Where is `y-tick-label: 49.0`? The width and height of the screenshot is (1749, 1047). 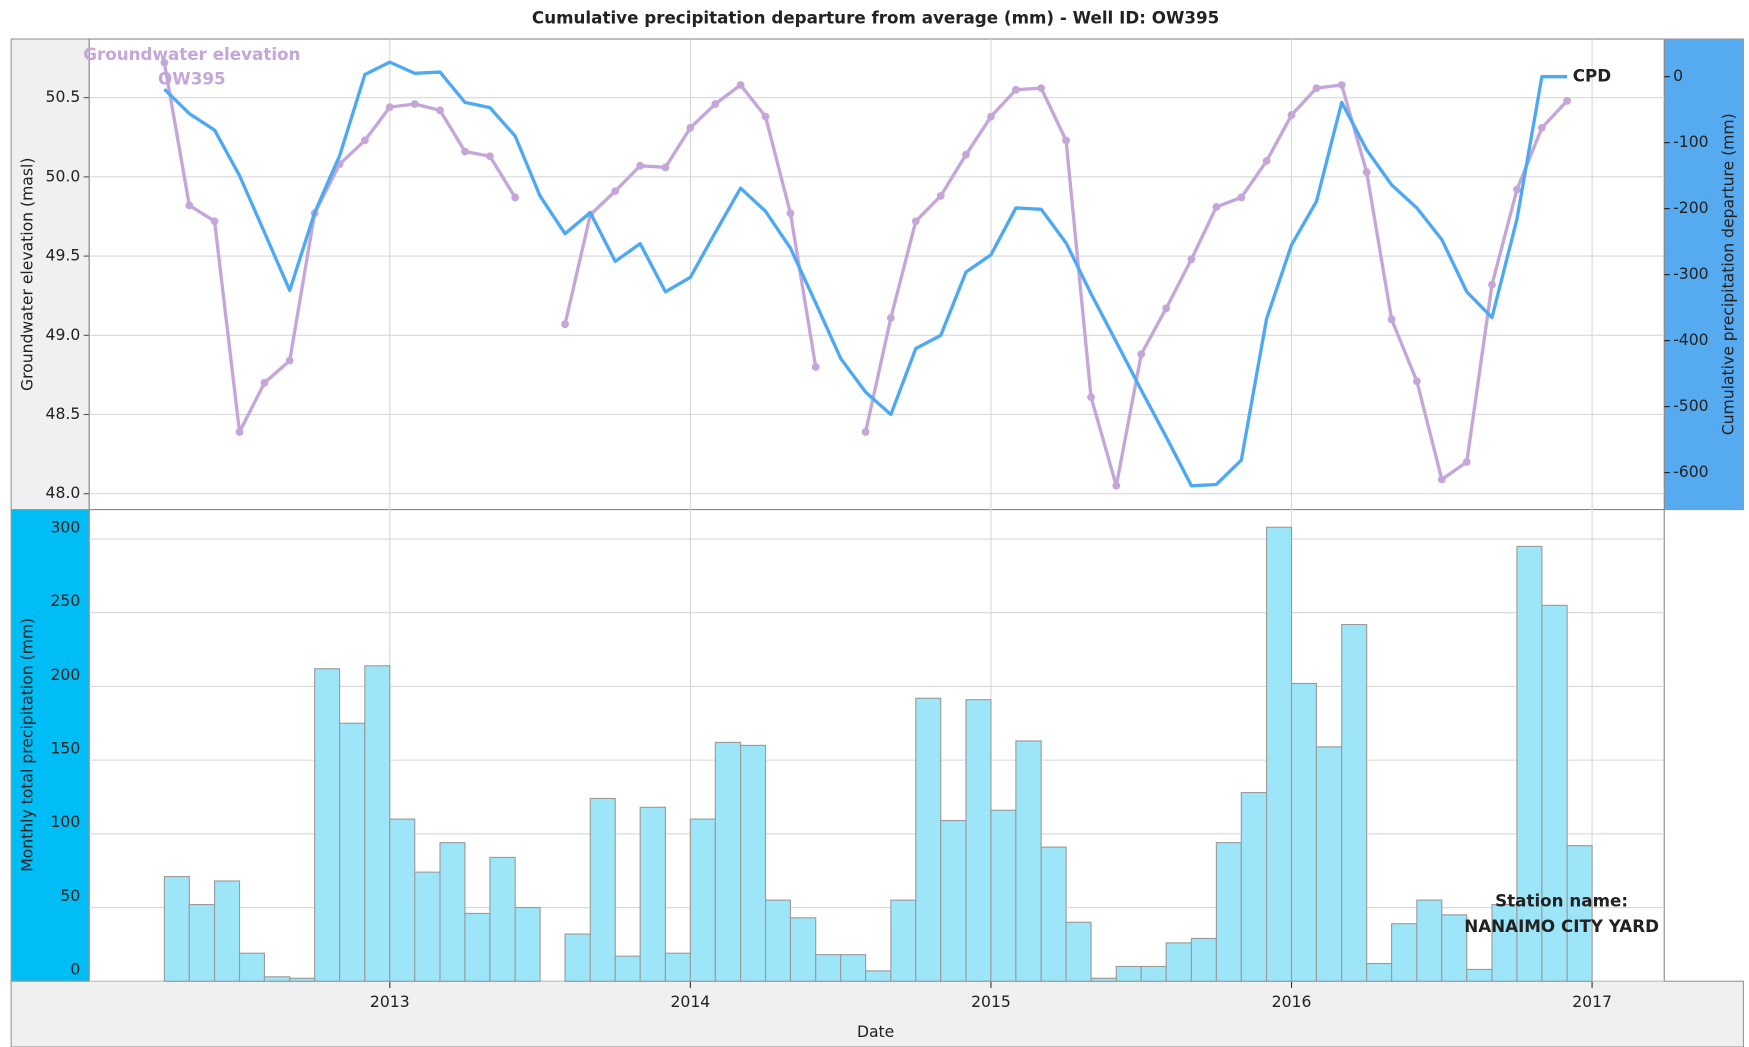 y-tick-label: 49.0 is located at coordinates (63, 335).